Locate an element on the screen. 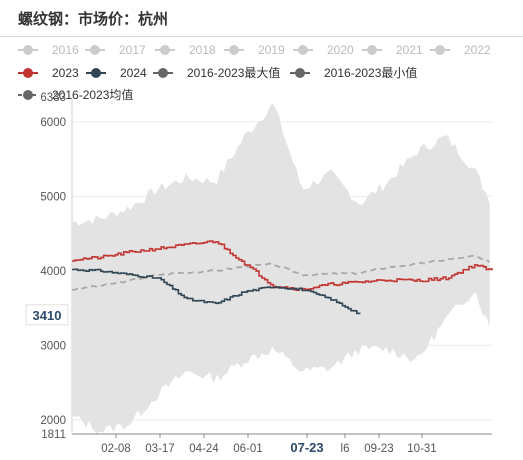 This screenshot has height=460, width=523. y-tick-label-5000: 5000 is located at coordinates (53, 197).